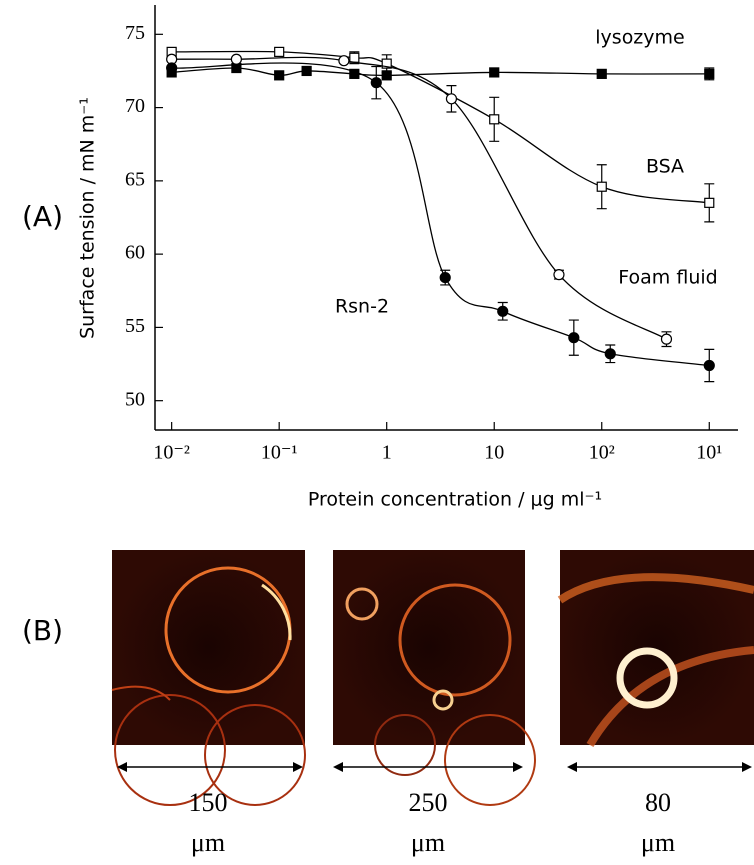 This screenshot has width=754, height=865. Describe the element at coordinates (434, 767) in the screenshot. I see `scale-bars` at that location.